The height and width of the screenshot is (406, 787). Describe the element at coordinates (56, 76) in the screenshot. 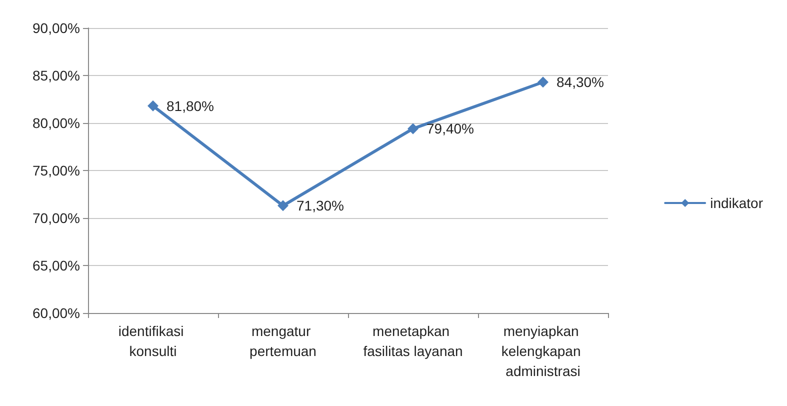

I see `y-tick-label: 85,00%` at that location.